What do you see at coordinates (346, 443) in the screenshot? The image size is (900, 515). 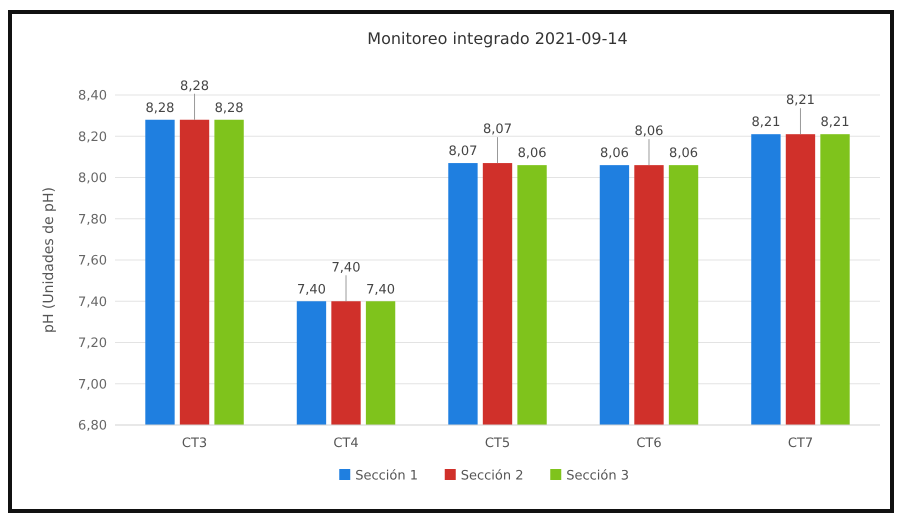 I see `x-tick-label: CT4` at bounding box center [346, 443].